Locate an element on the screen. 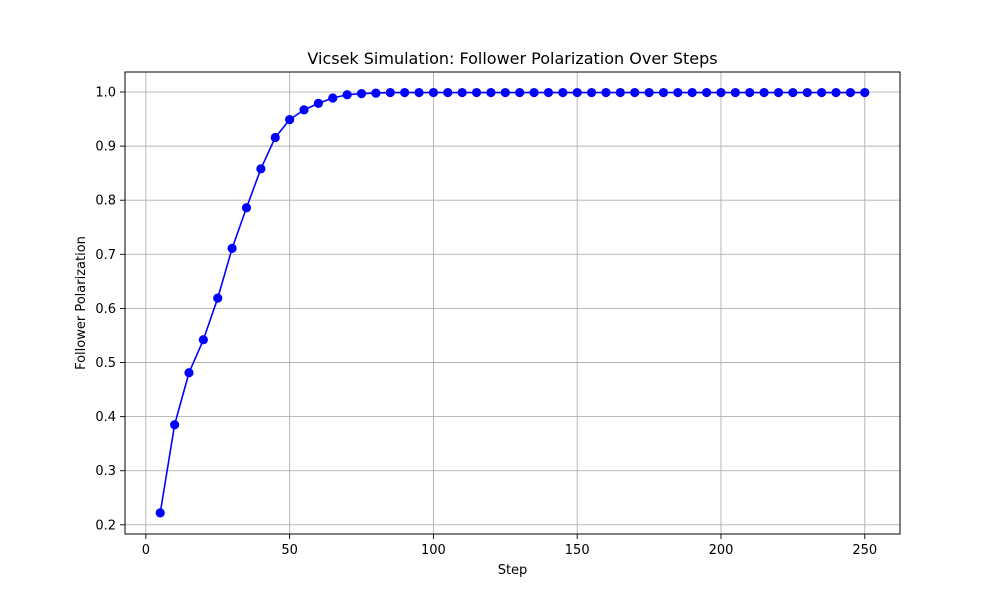  y-tick-label: 0.7 is located at coordinates (105, 255).